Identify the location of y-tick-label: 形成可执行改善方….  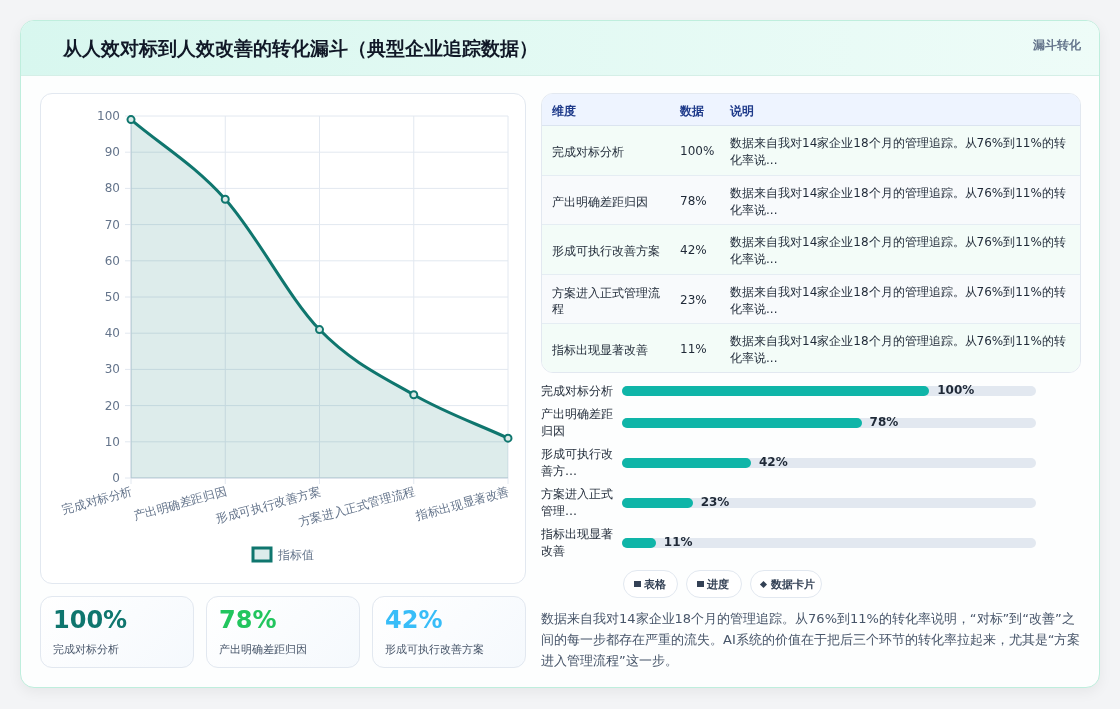
(577, 463).